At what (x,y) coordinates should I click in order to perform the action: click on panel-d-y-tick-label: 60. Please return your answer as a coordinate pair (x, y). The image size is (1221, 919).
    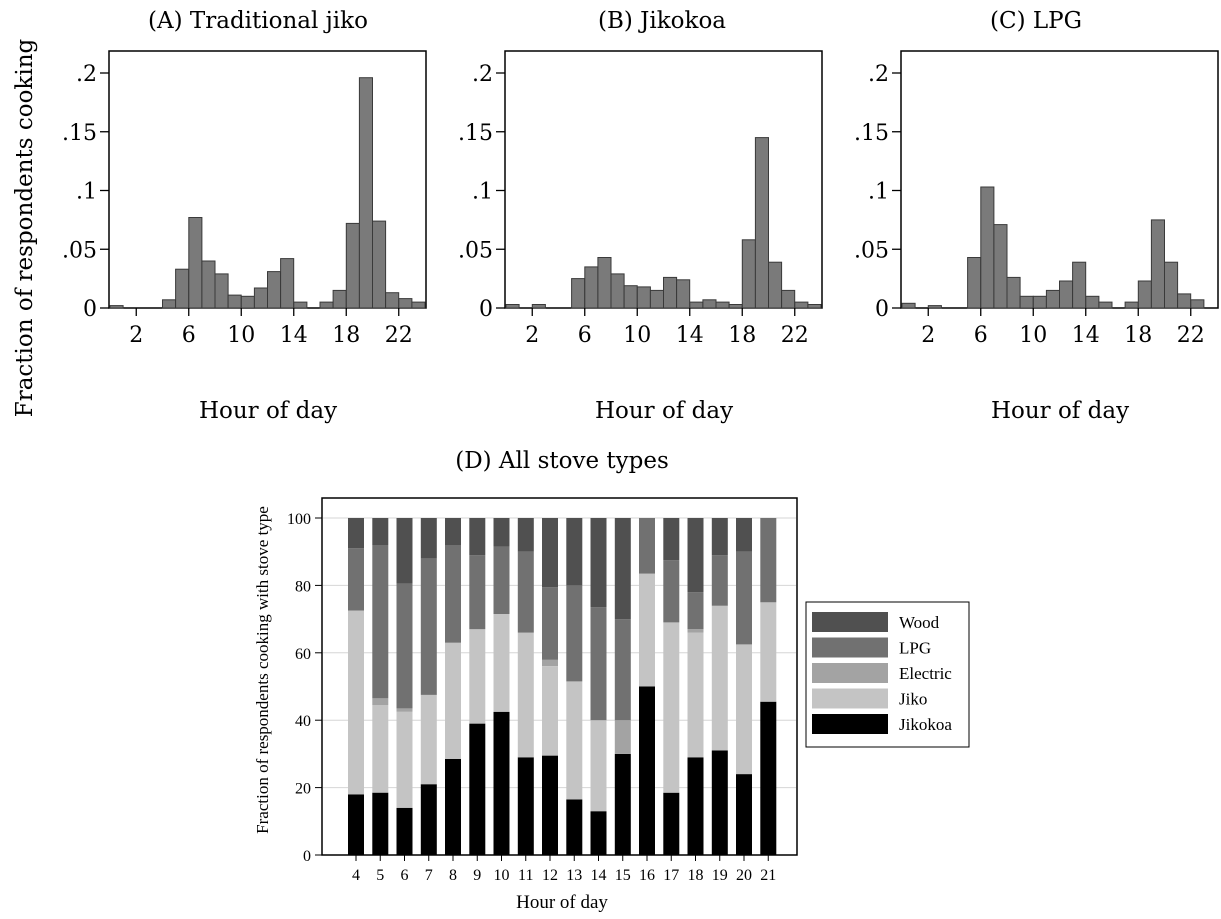
    Looking at the image, I should click on (303, 654).